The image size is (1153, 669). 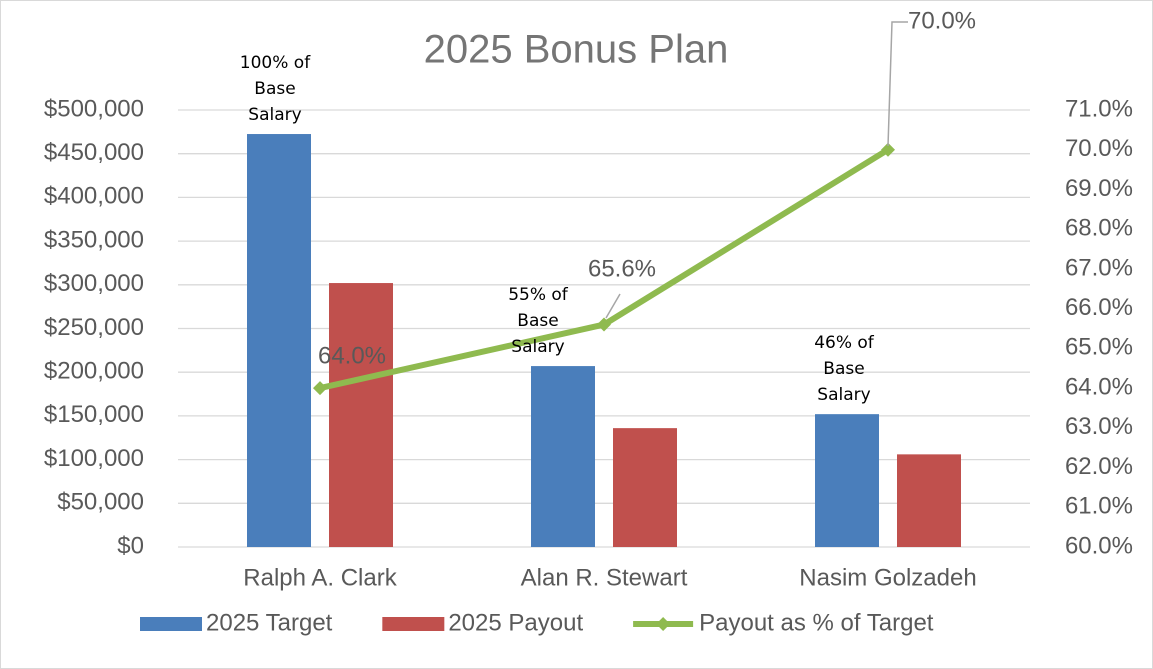 I want to click on y-tick-label: $50,000, so click(x=100, y=502).